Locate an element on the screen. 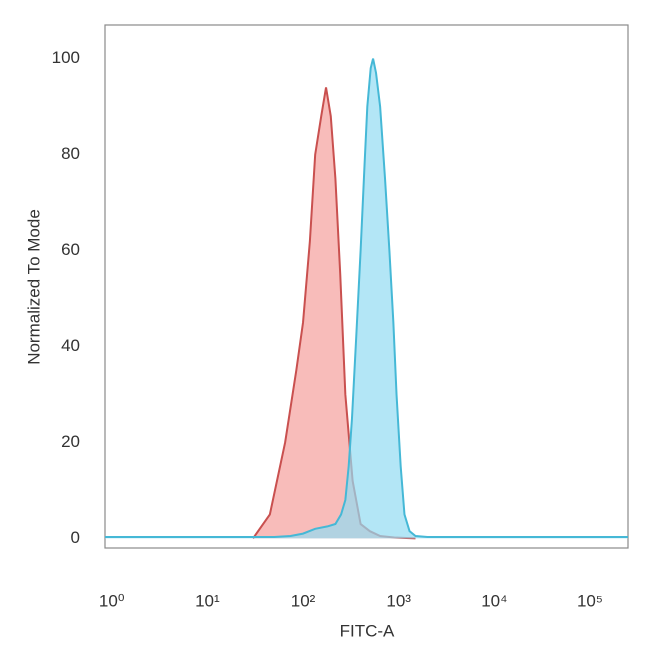 This screenshot has width=650, height=650. y-axis-label: Normalized To Mode is located at coordinates (33, 287).